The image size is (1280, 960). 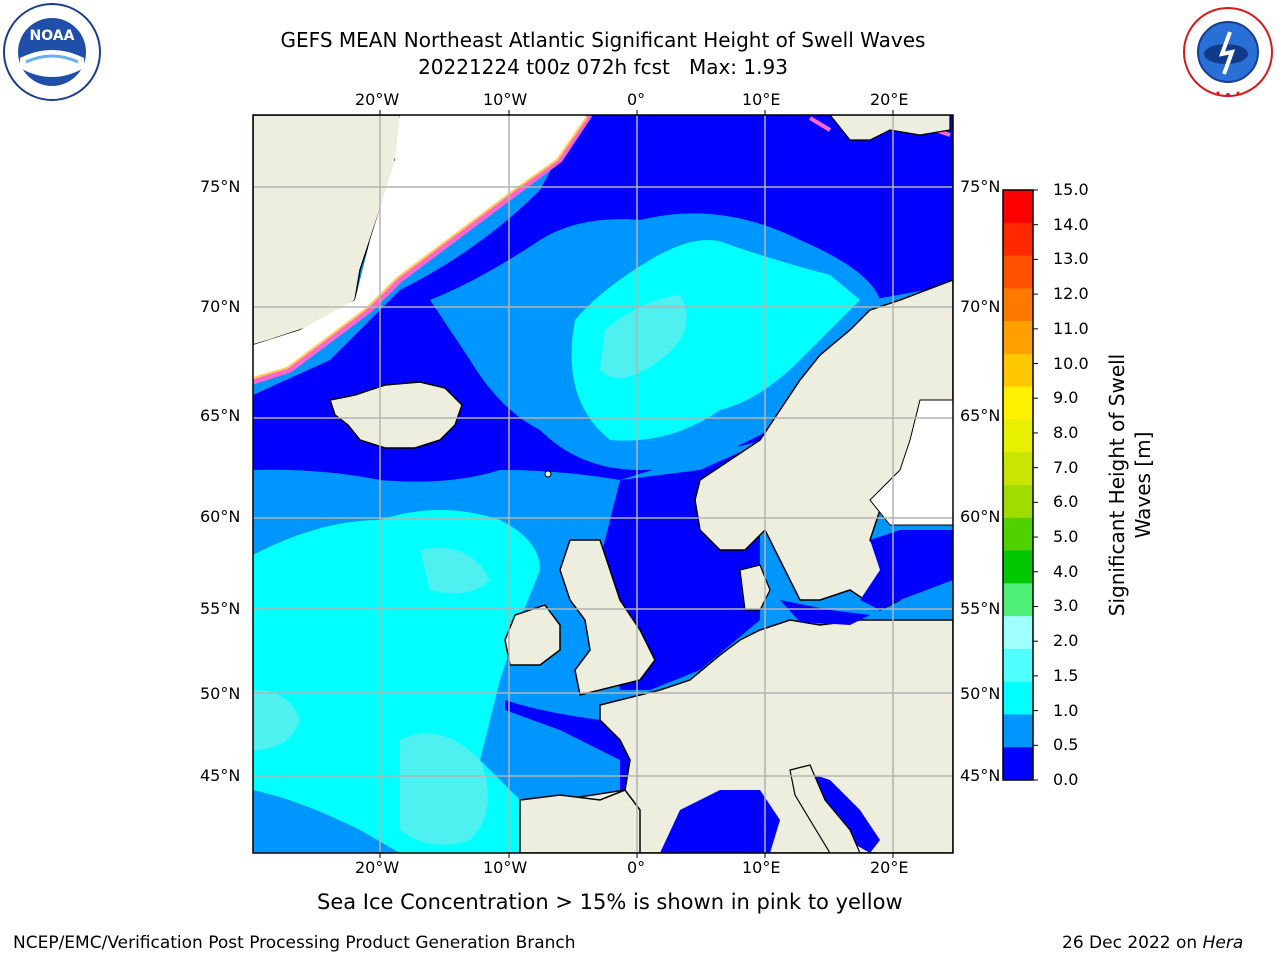 What do you see at coordinates (377, 867) in the screenshot?
I see `lon-label-bottom: 20°W` at bounding box center [377, 867].